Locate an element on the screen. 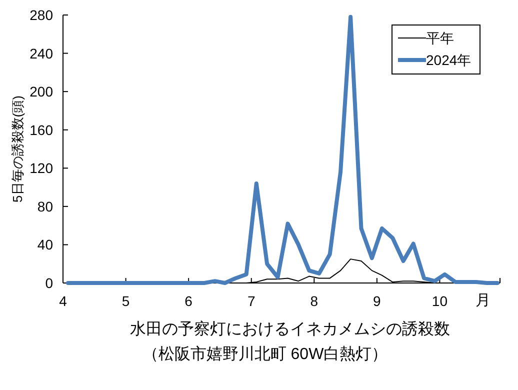  y-tick-label: 120 is located at coordinates (42, 168).